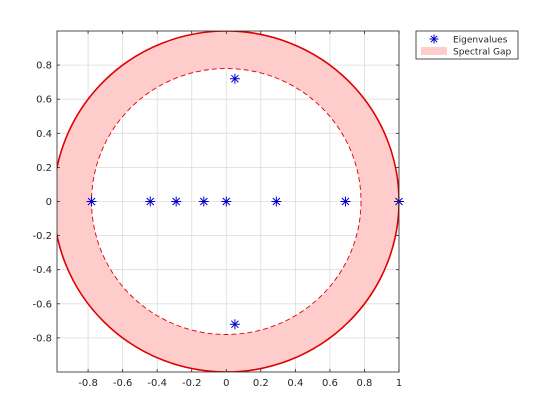 This screenshot has width=560, height=420. Describe the element at coordinates (365, 383) in the screenshot. I see `x-tick-label: 0.8` at that location.